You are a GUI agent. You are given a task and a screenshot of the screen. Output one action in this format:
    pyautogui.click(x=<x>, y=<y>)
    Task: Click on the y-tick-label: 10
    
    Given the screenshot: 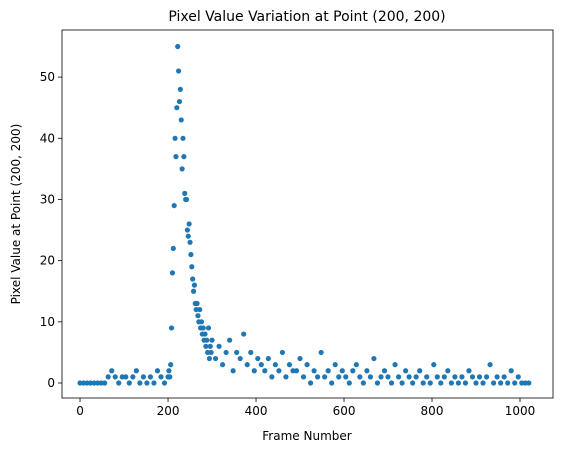 What is the action you would take?
    pyautogui.click(x=47, y=322)
    